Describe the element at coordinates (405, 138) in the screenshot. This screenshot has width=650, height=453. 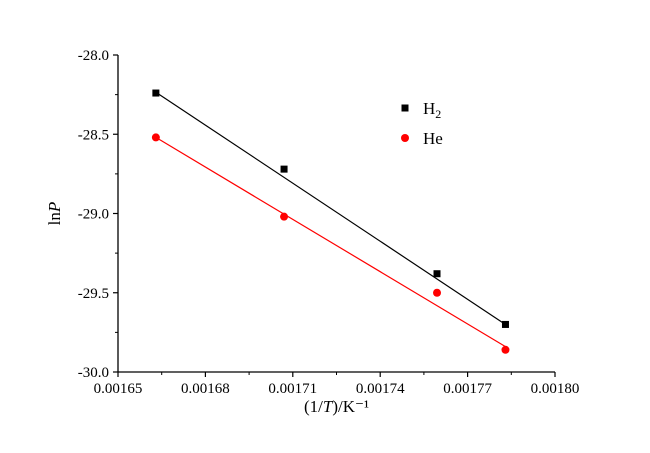
I see `legend-marker-he` at that location.